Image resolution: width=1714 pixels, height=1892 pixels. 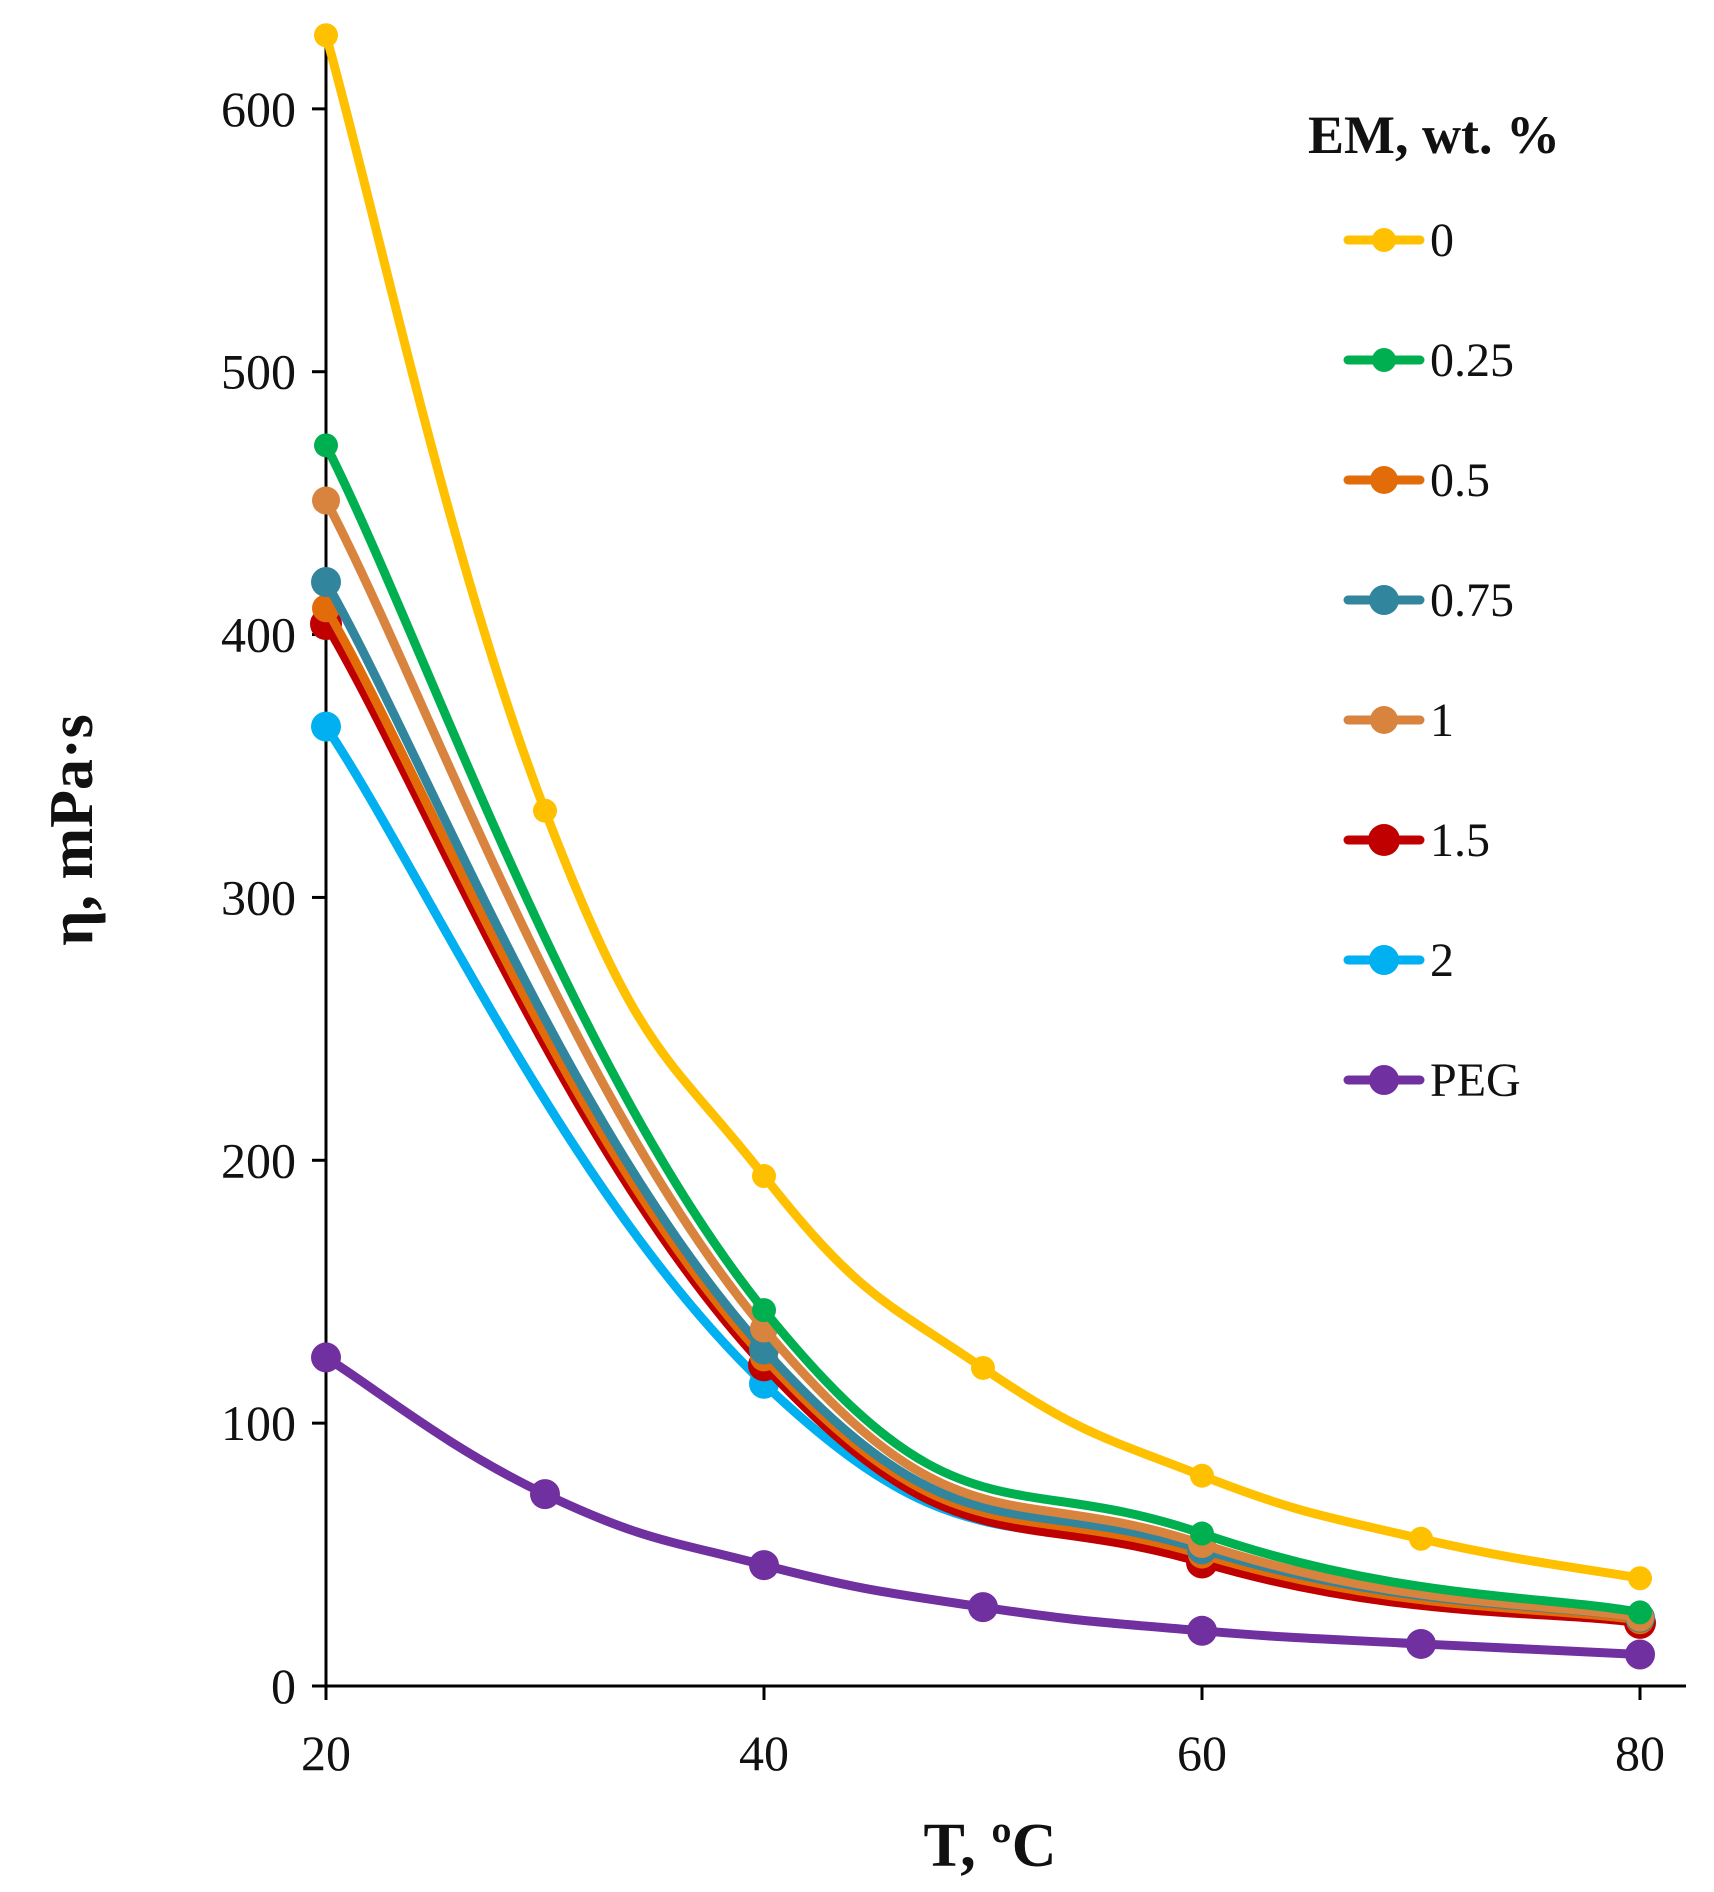 What do you see at coordinates (1460, 480) in the screenshot?
I see `legend-label: 0.5` at bounding box center [1460, 480].